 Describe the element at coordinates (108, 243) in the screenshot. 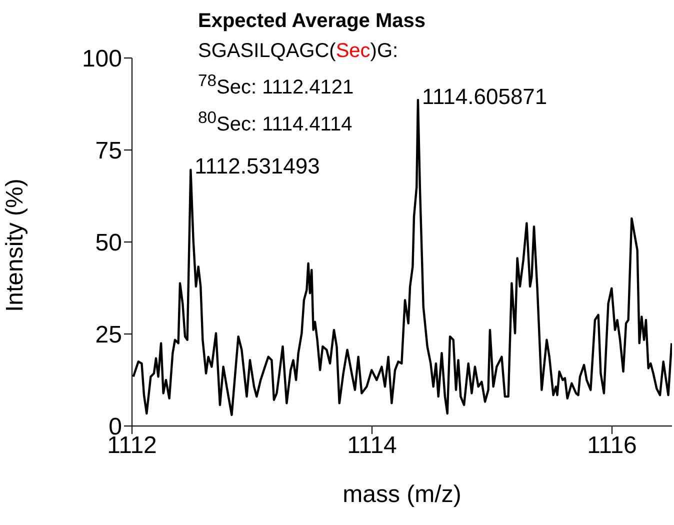

I see `y-tick-label: 50` at that location.